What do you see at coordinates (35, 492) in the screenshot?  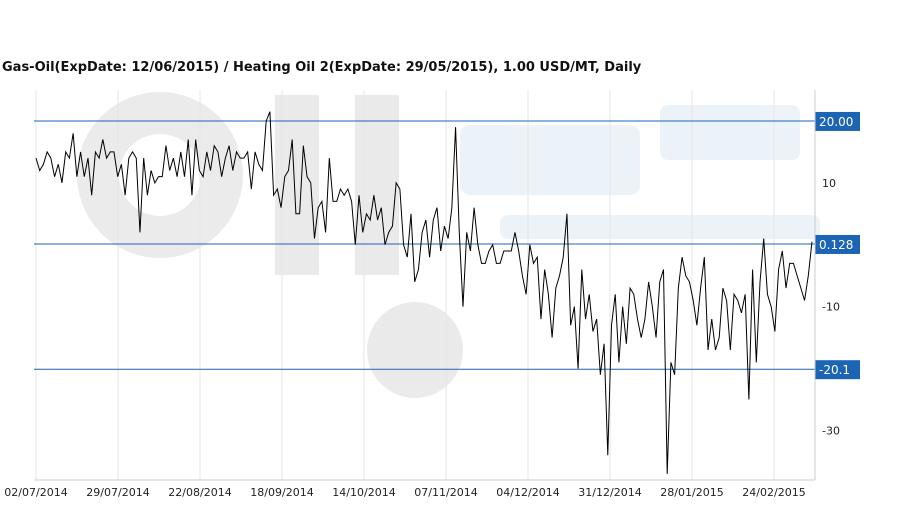 I see `x-tick-label: 02/07/2014` at bounding box center [35, 492].